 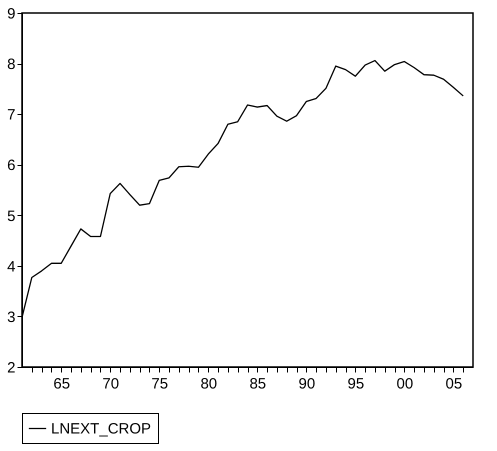 What do you see at coordinates (159, 384) in the screenshot?
I see `x-tick-label: 75` at bounding box center [159, 384].